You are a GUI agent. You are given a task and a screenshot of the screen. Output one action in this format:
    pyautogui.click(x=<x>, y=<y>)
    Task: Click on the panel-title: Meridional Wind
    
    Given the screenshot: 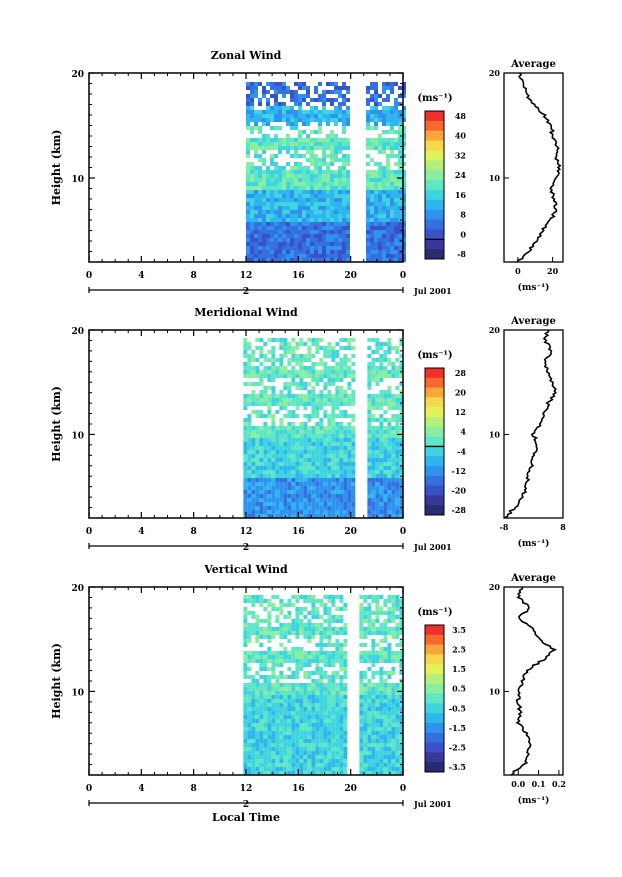 What is the action you would take?
    pyautogui.click(x=246, y=312)
    